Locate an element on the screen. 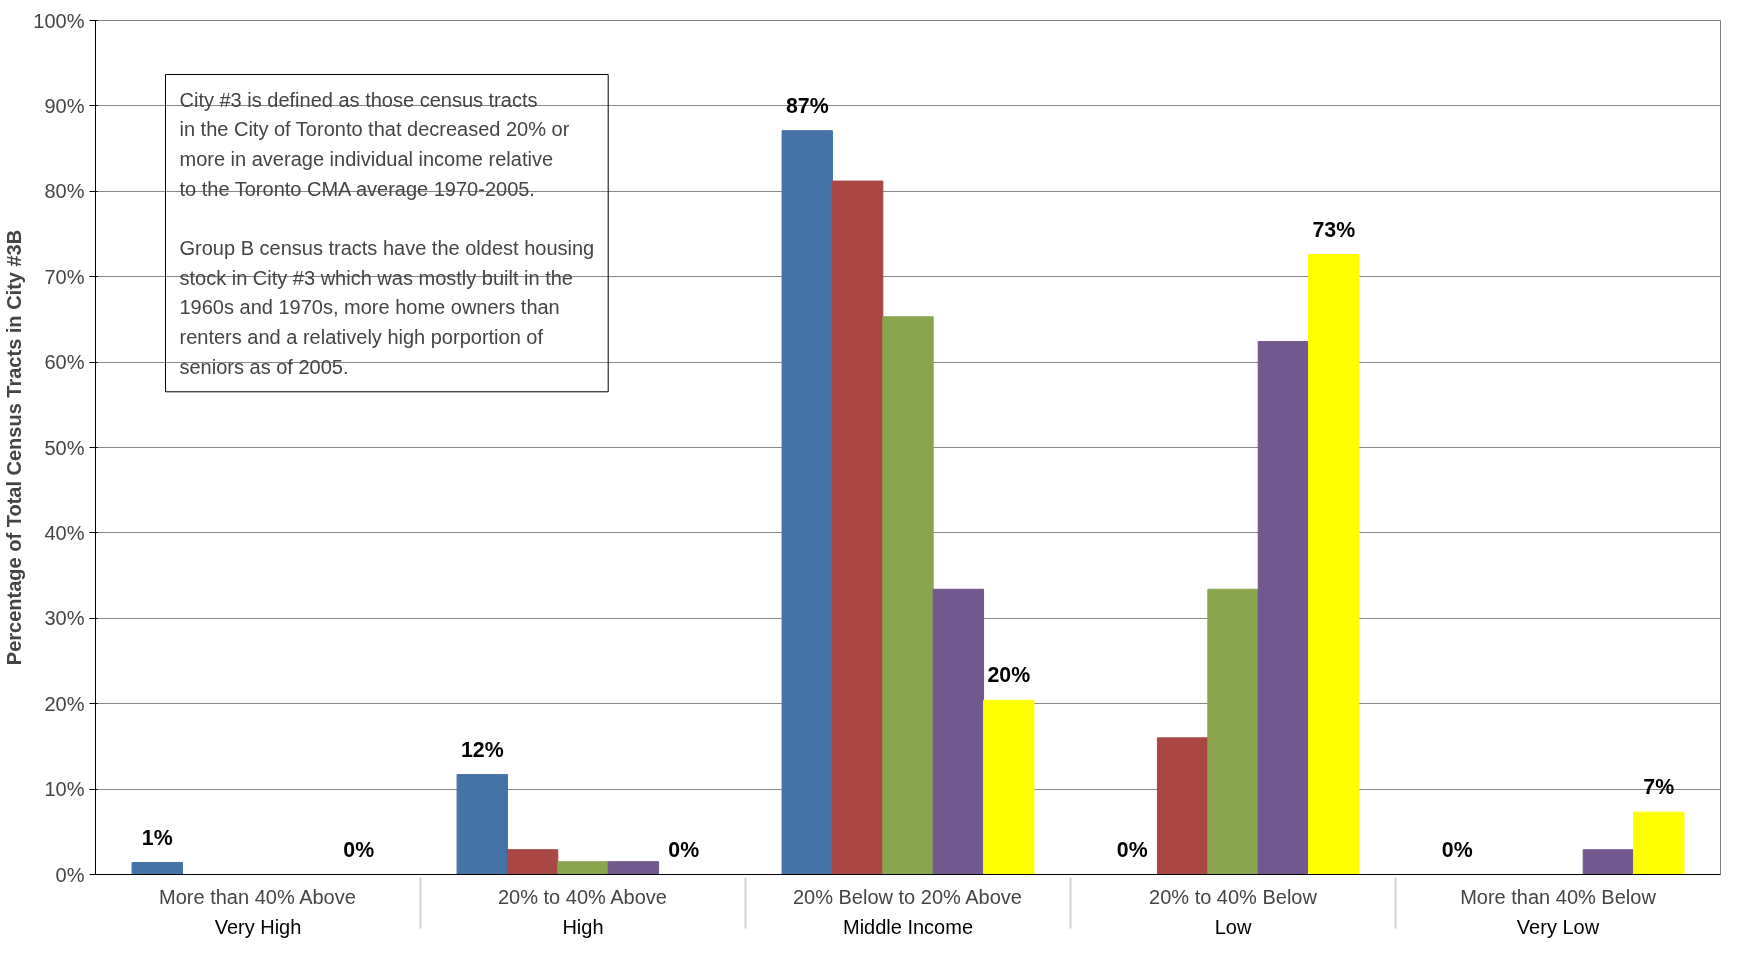 The image size is (1763, 963). data-label: 12% is located at coordinates (482, 749).